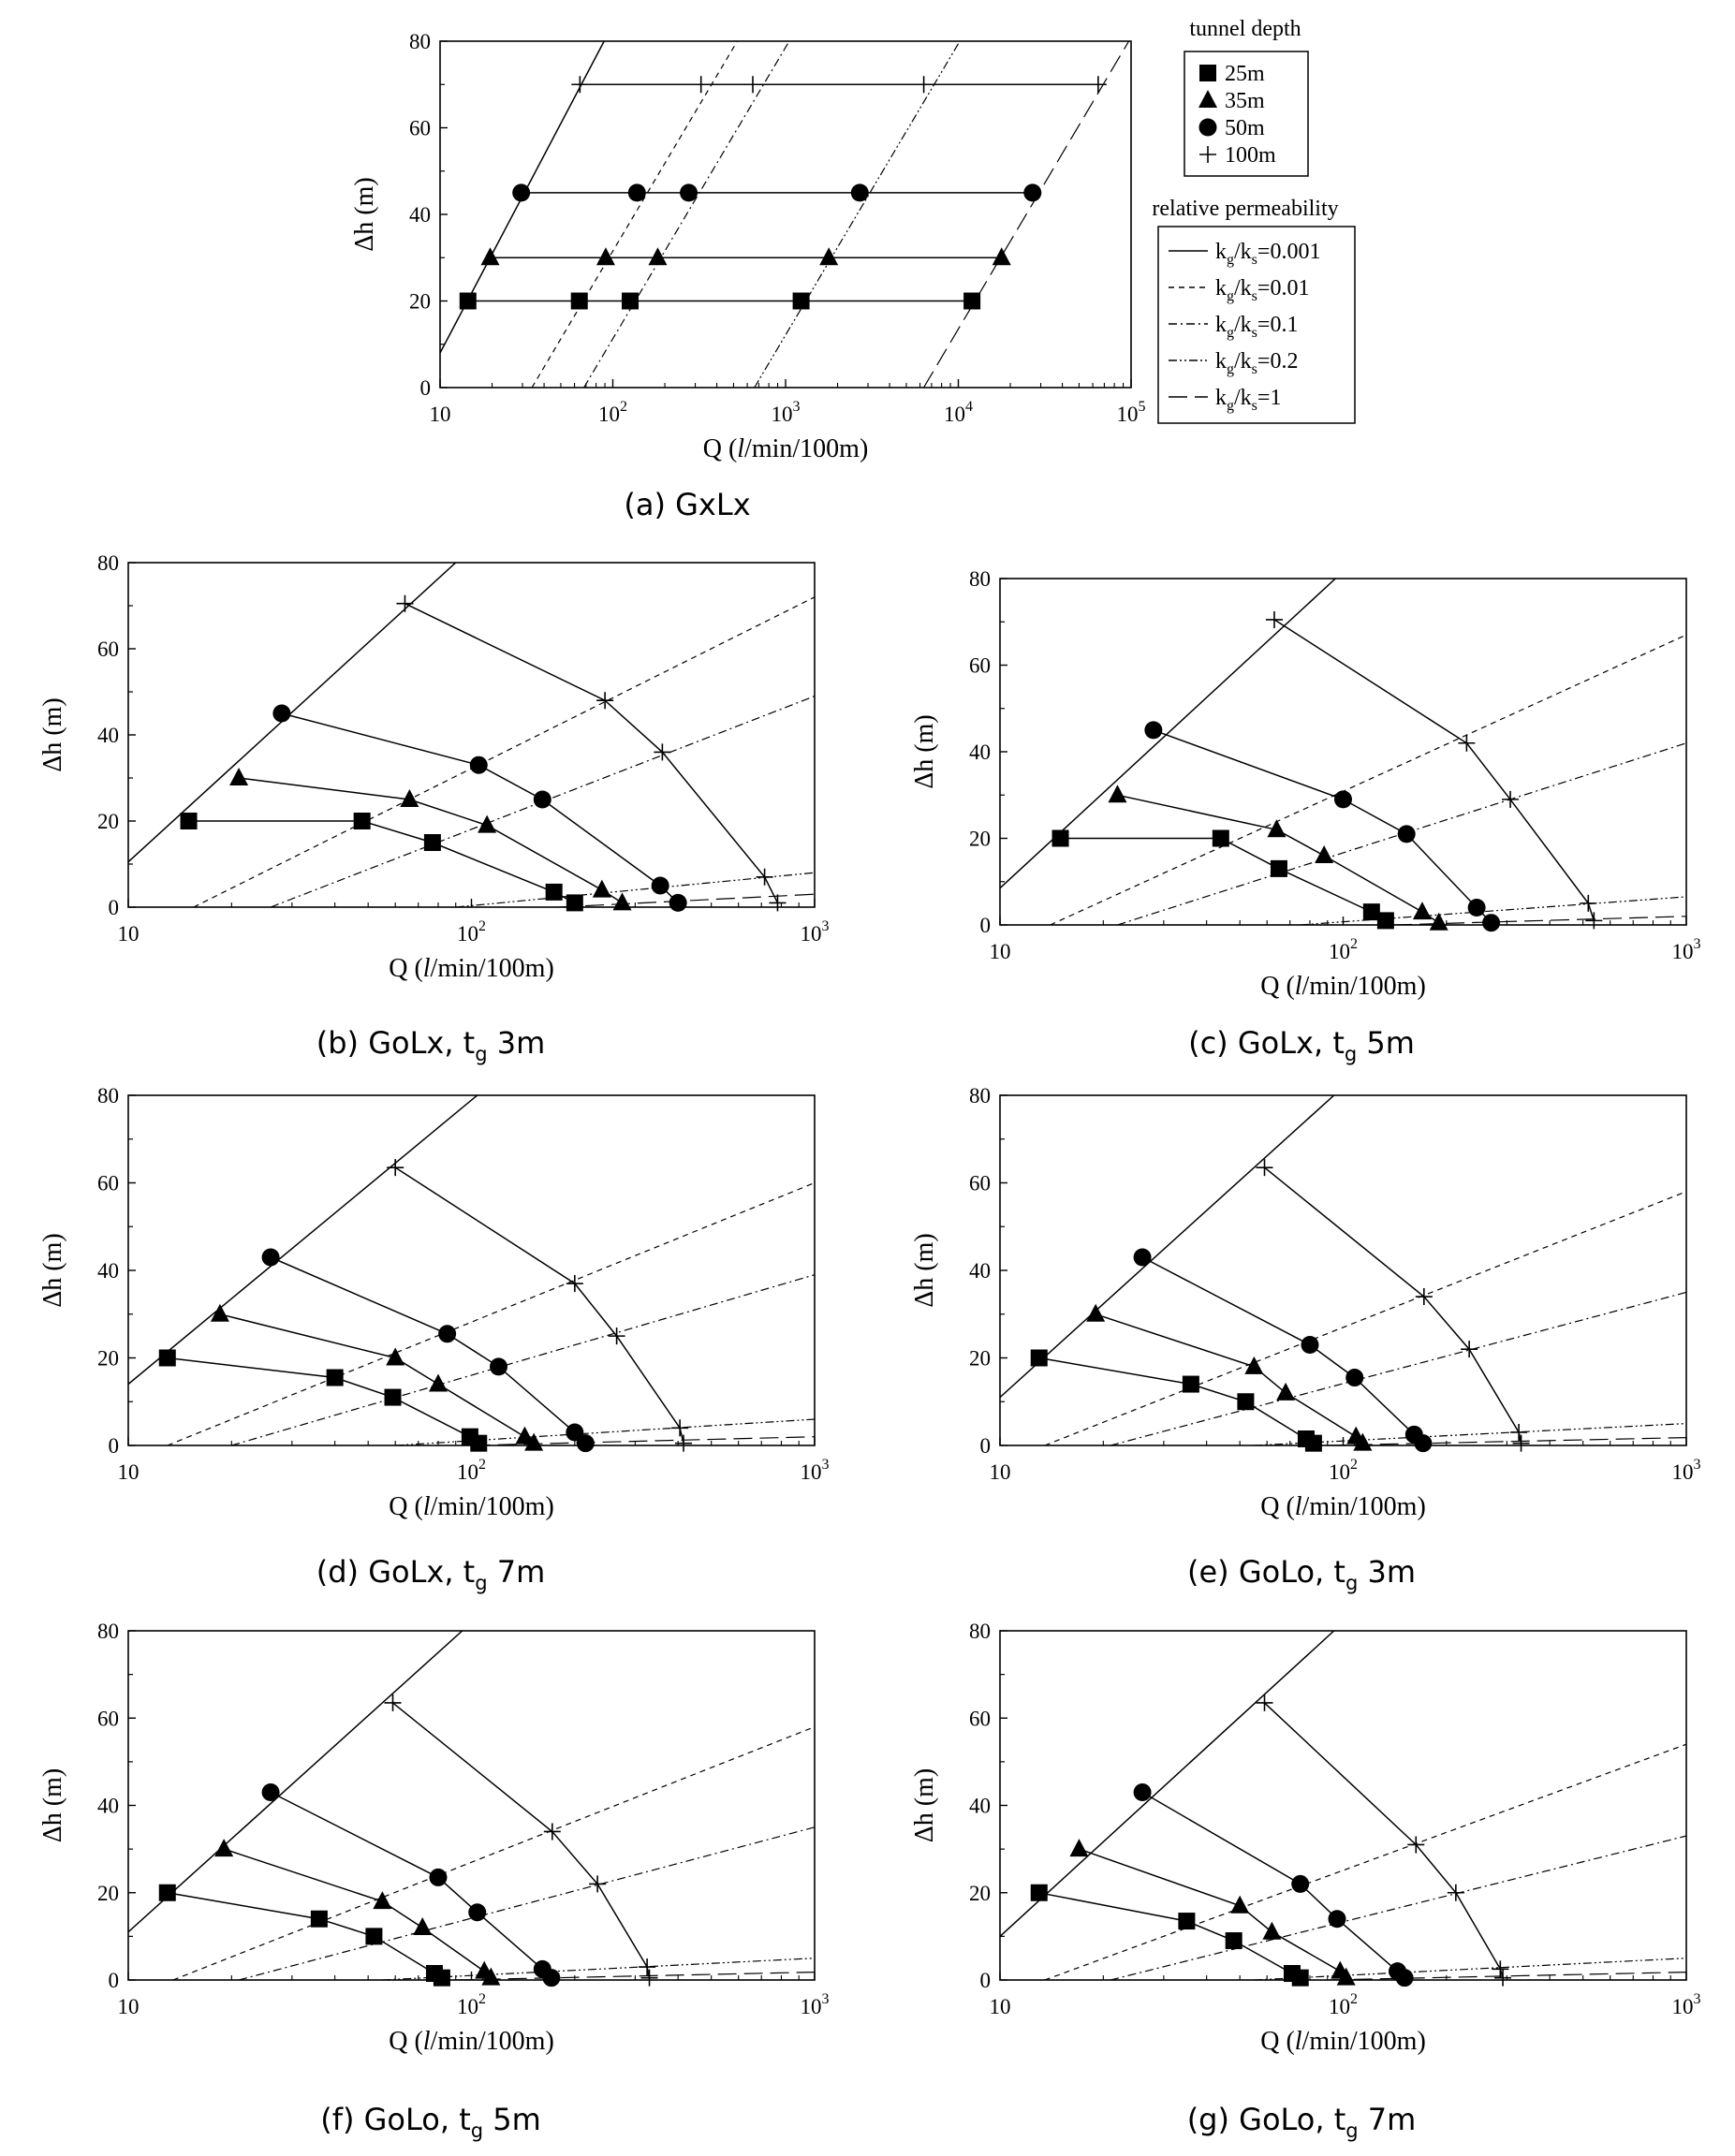 This screenshot has width=1735, height=2156. Describe the element at coordinates (635, 889) in the screenshot. I see `reference-line-dashdotdot` at that location.